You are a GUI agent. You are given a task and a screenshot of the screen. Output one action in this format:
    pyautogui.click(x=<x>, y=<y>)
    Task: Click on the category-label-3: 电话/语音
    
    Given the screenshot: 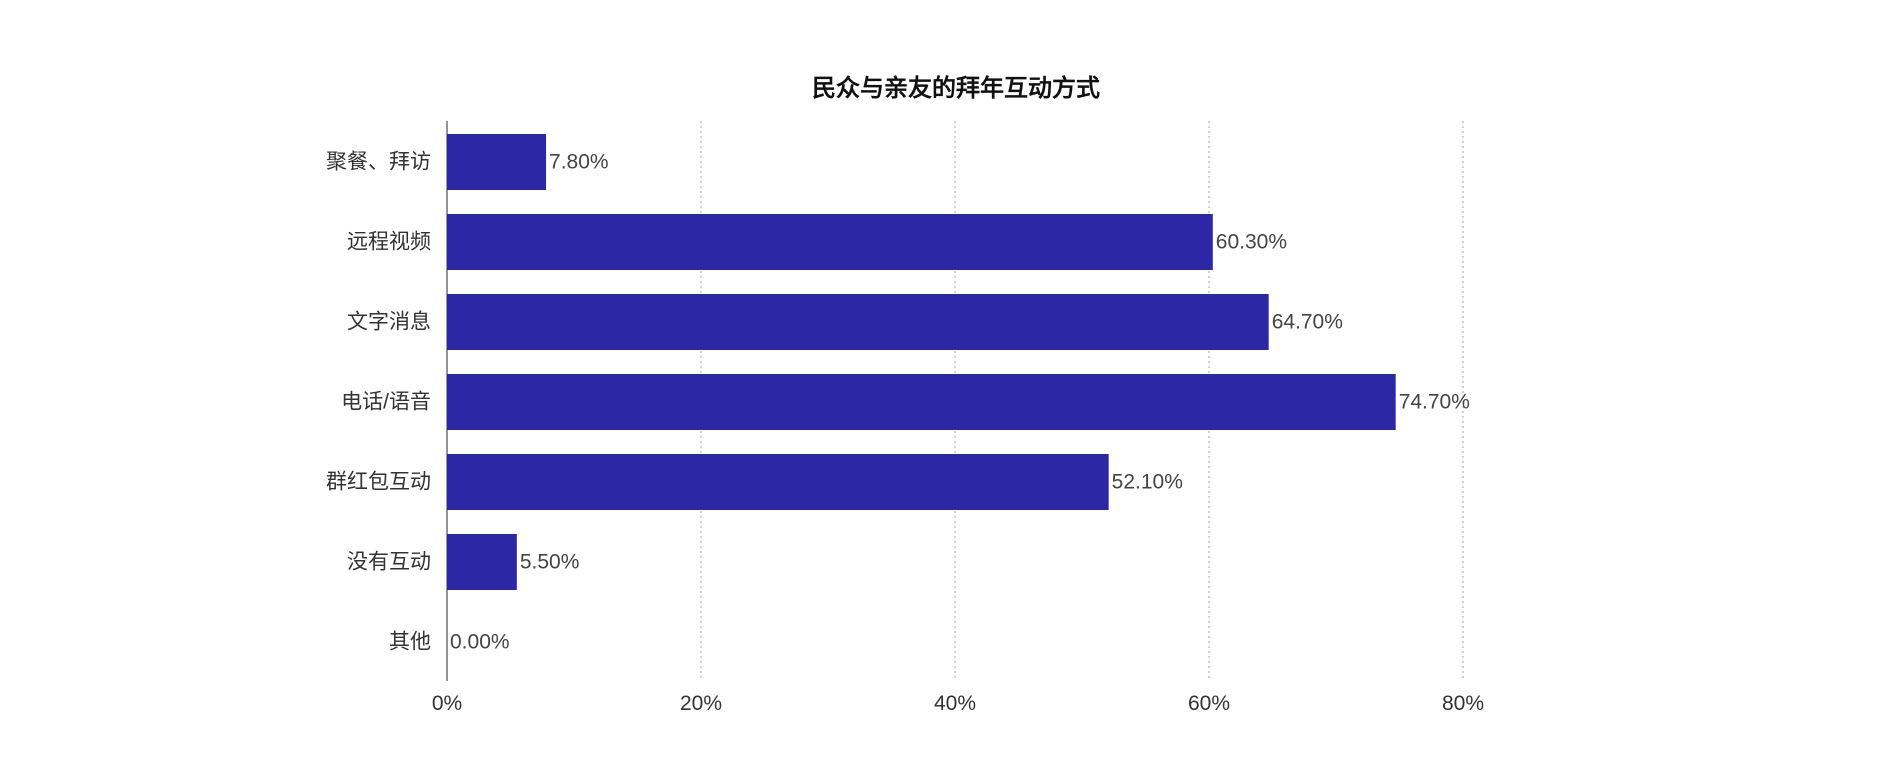 What is the action you would take?
    pyautogui.click(x=386, y=402)
    